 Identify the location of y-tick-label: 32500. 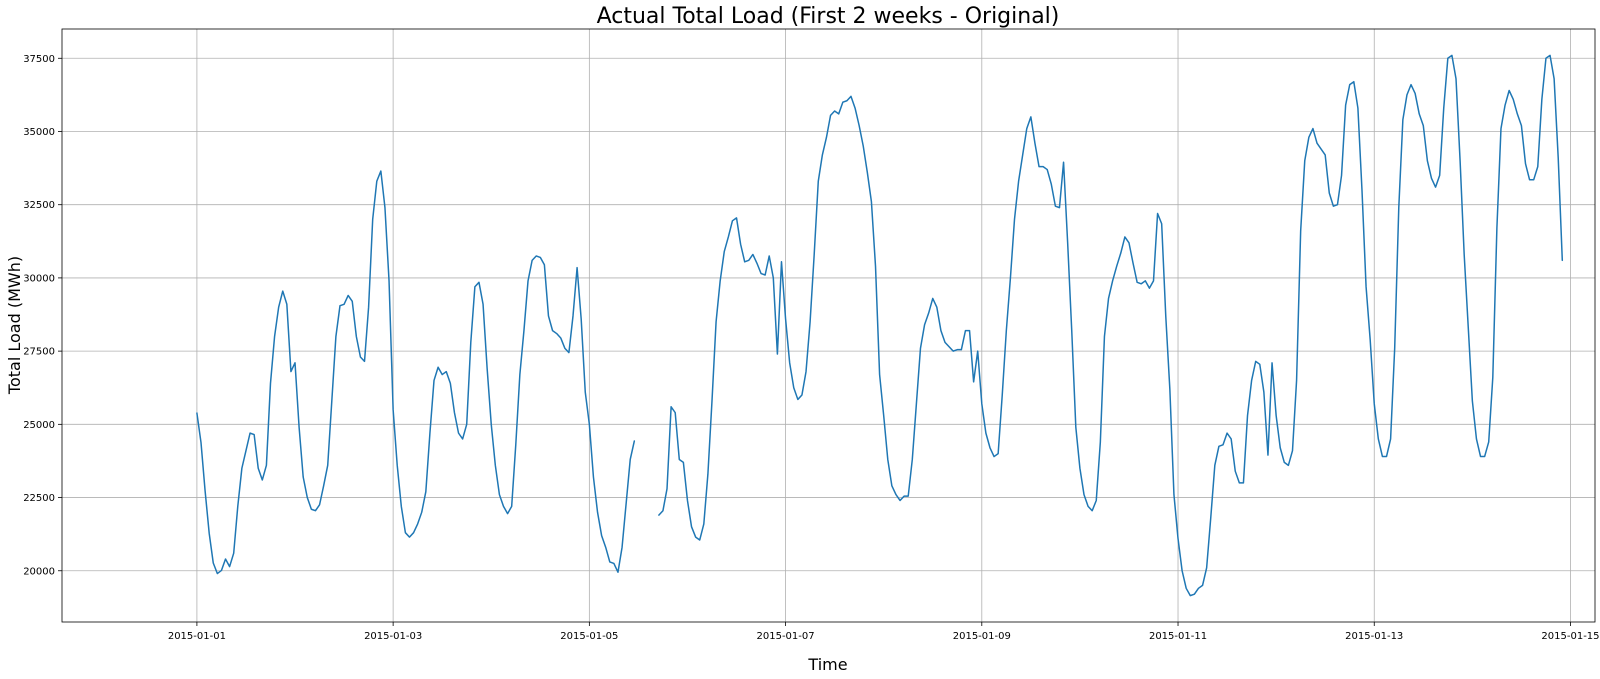
(39, 205).